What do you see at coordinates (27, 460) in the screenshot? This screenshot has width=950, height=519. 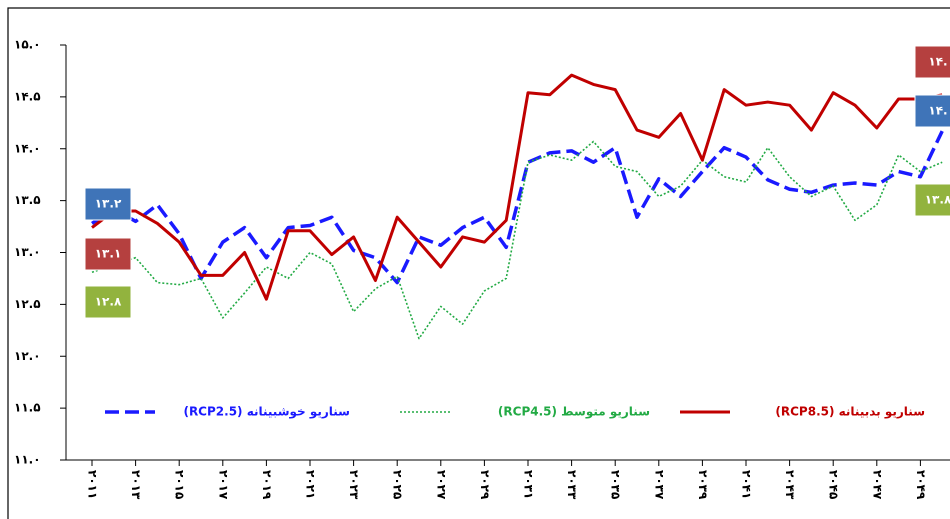 I see `y-tick-label: ۱۱.۰` at bounding box center [27, 460].